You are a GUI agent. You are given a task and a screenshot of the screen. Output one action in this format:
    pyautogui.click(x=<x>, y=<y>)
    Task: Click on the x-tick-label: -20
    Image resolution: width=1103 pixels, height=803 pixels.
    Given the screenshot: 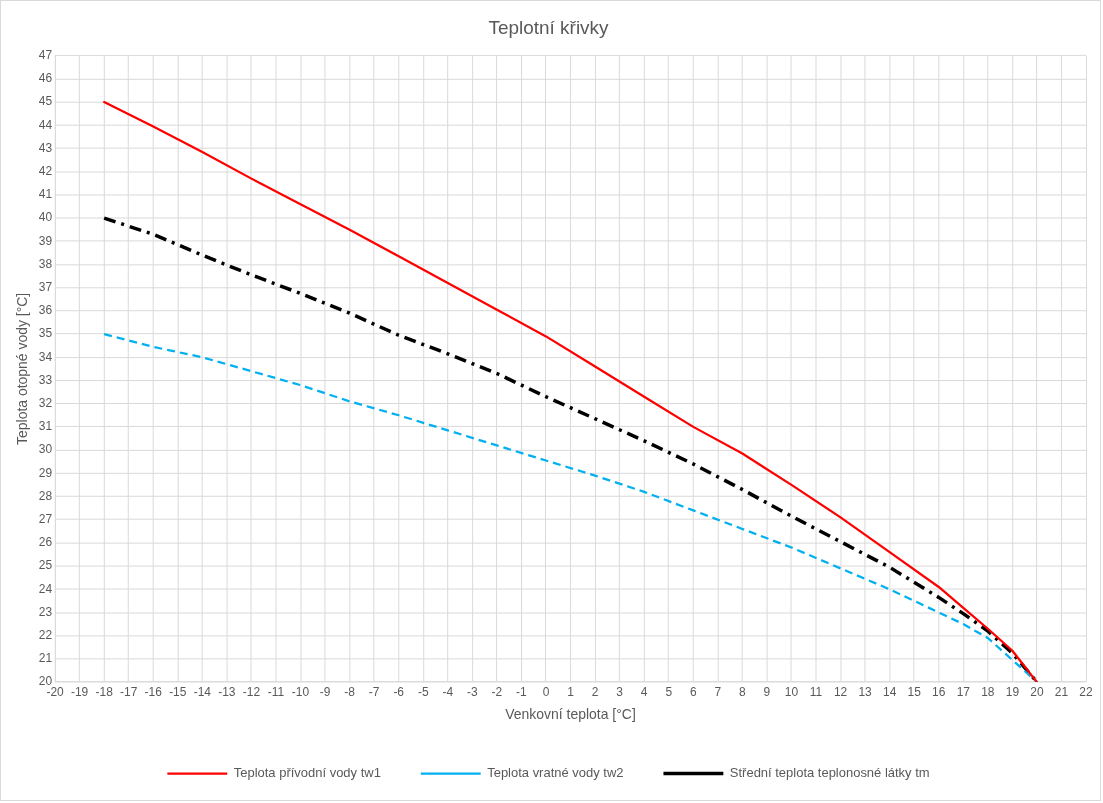 What is the action you would take?
    pyautogui.click(x=55, y=691)
    